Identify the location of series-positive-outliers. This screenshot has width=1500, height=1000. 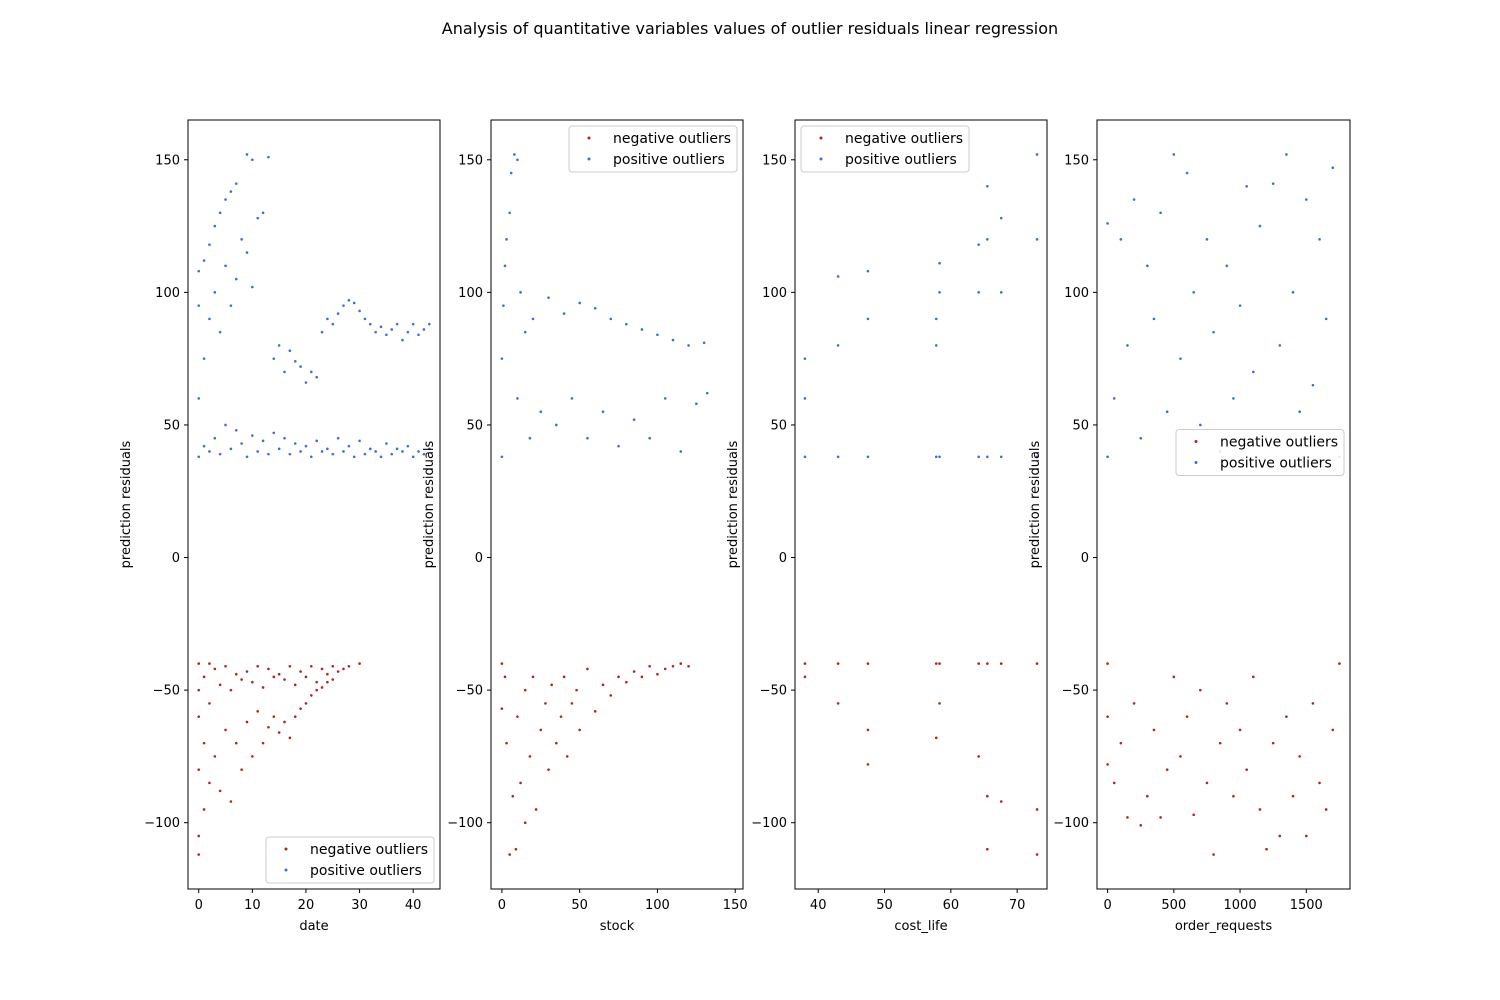
(1223, 306).